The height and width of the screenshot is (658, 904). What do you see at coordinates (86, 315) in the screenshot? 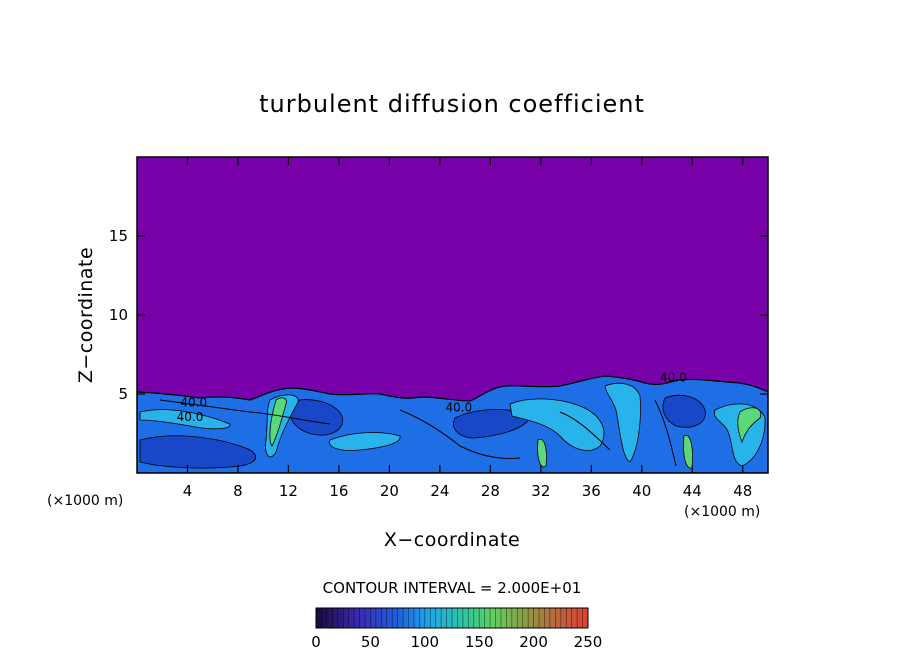
I see `y-axis-title: Z−coordinate` at bounding box center [86, 315].